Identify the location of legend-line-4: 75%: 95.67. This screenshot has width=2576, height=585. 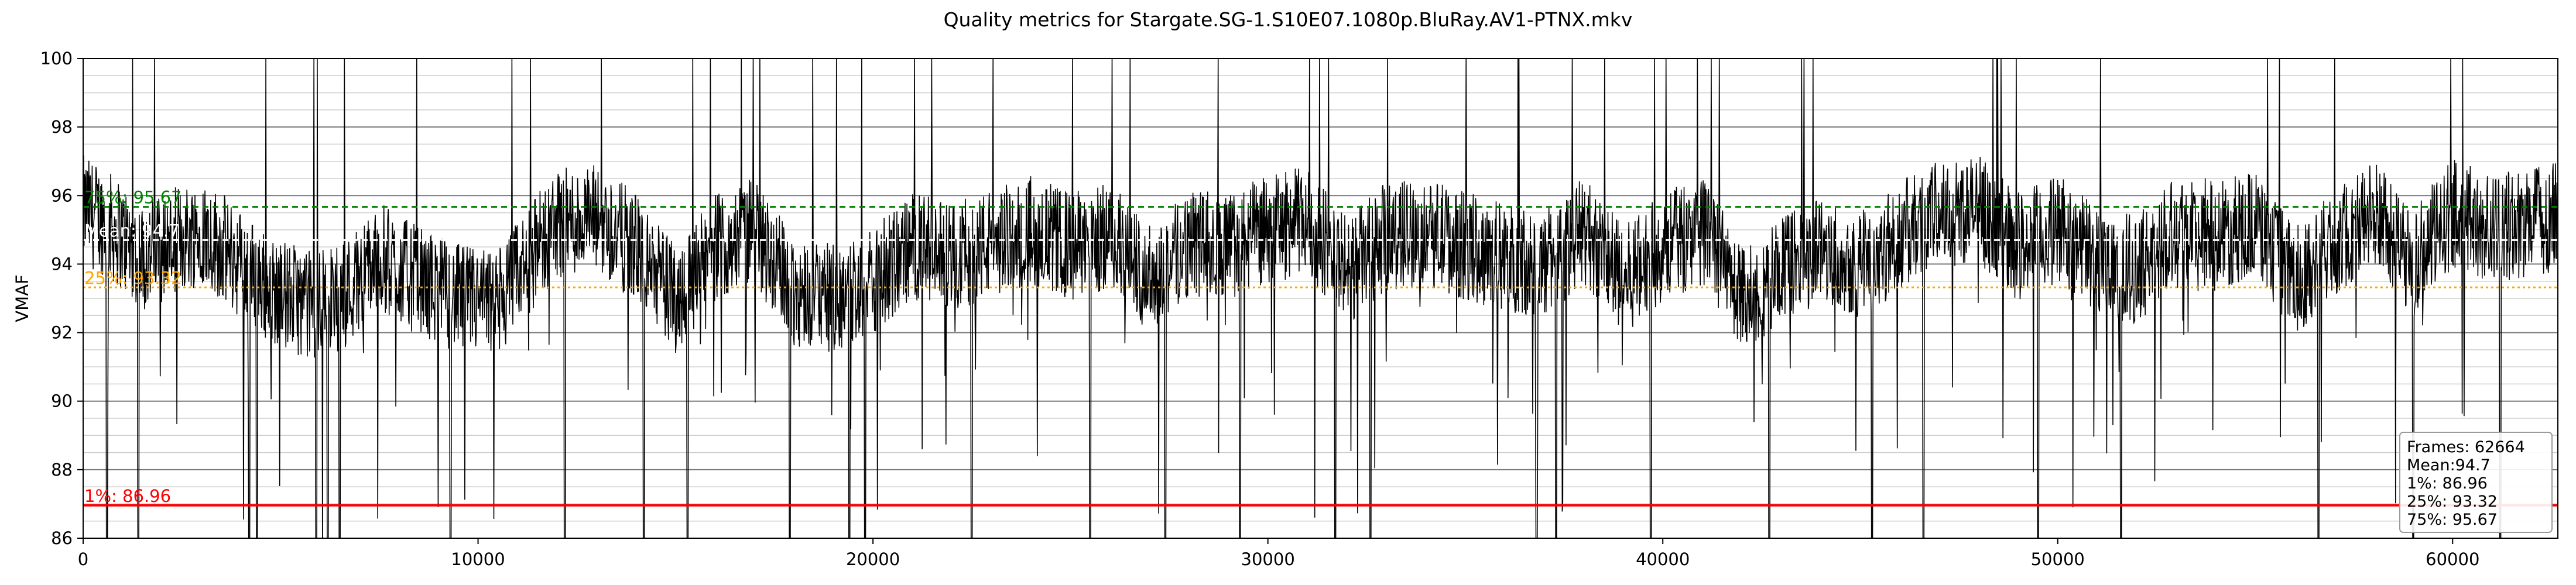
(2452, 520).